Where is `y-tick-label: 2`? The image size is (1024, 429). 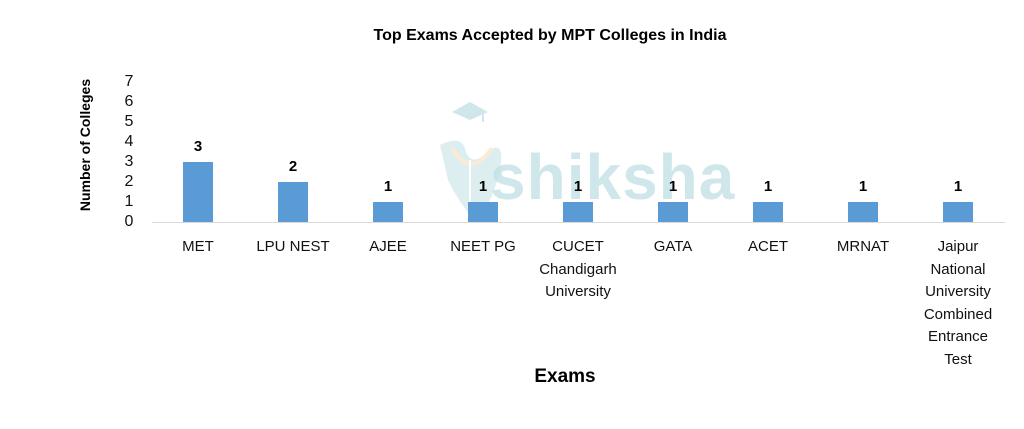 y-tick-label: 2 is located at coordinates (129, 181).